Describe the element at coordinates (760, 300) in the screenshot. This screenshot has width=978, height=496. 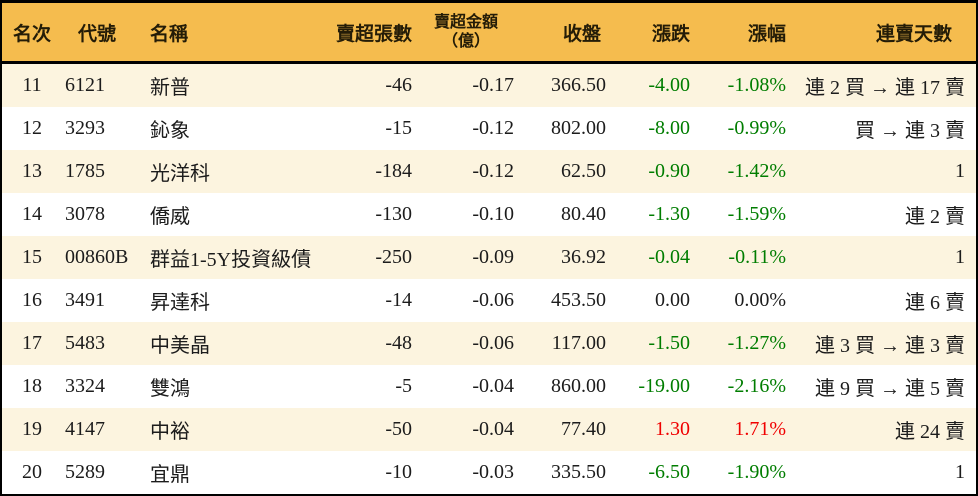
I see `cell-change-pct: 0.00%` at that location.